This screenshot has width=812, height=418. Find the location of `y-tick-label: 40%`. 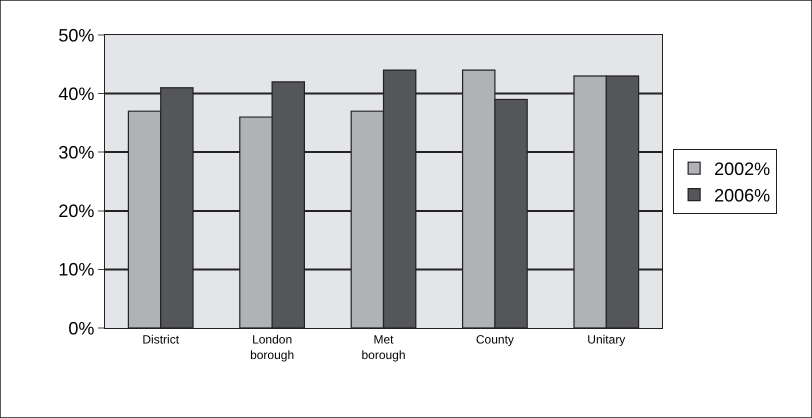

y-tick-label: 40% is located at coordinates (76, 94).